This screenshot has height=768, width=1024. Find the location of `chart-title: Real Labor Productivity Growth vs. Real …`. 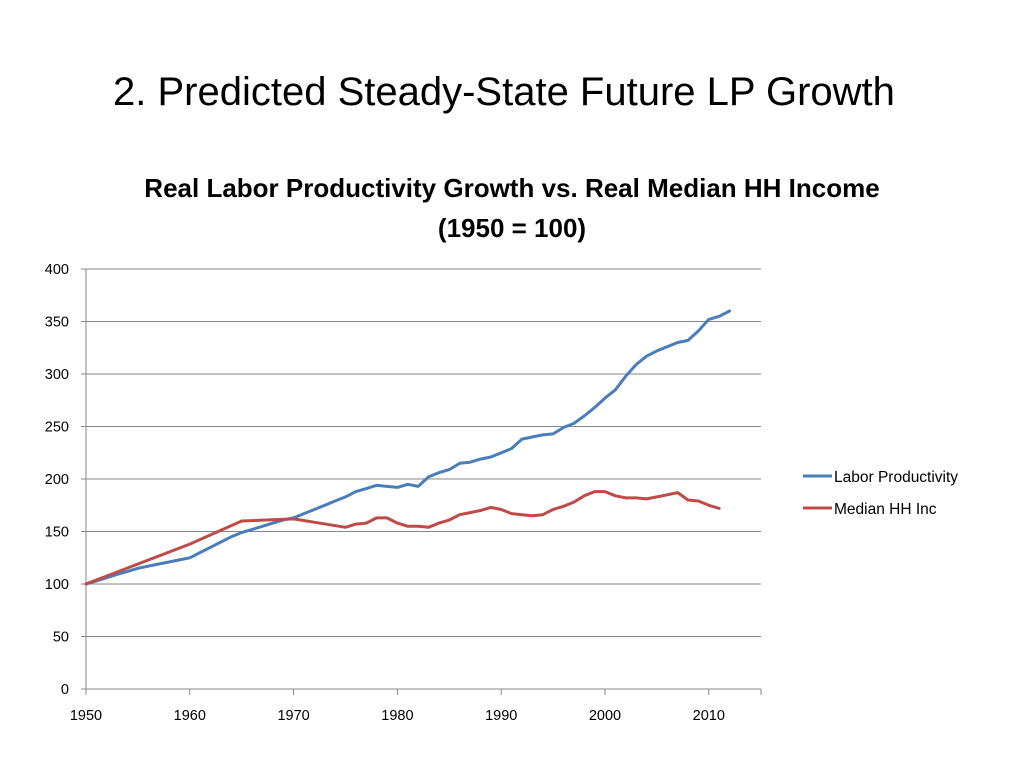

chart-title: Real Labor Productivity Growth vs. Real … is located at coordinates (512, 208).